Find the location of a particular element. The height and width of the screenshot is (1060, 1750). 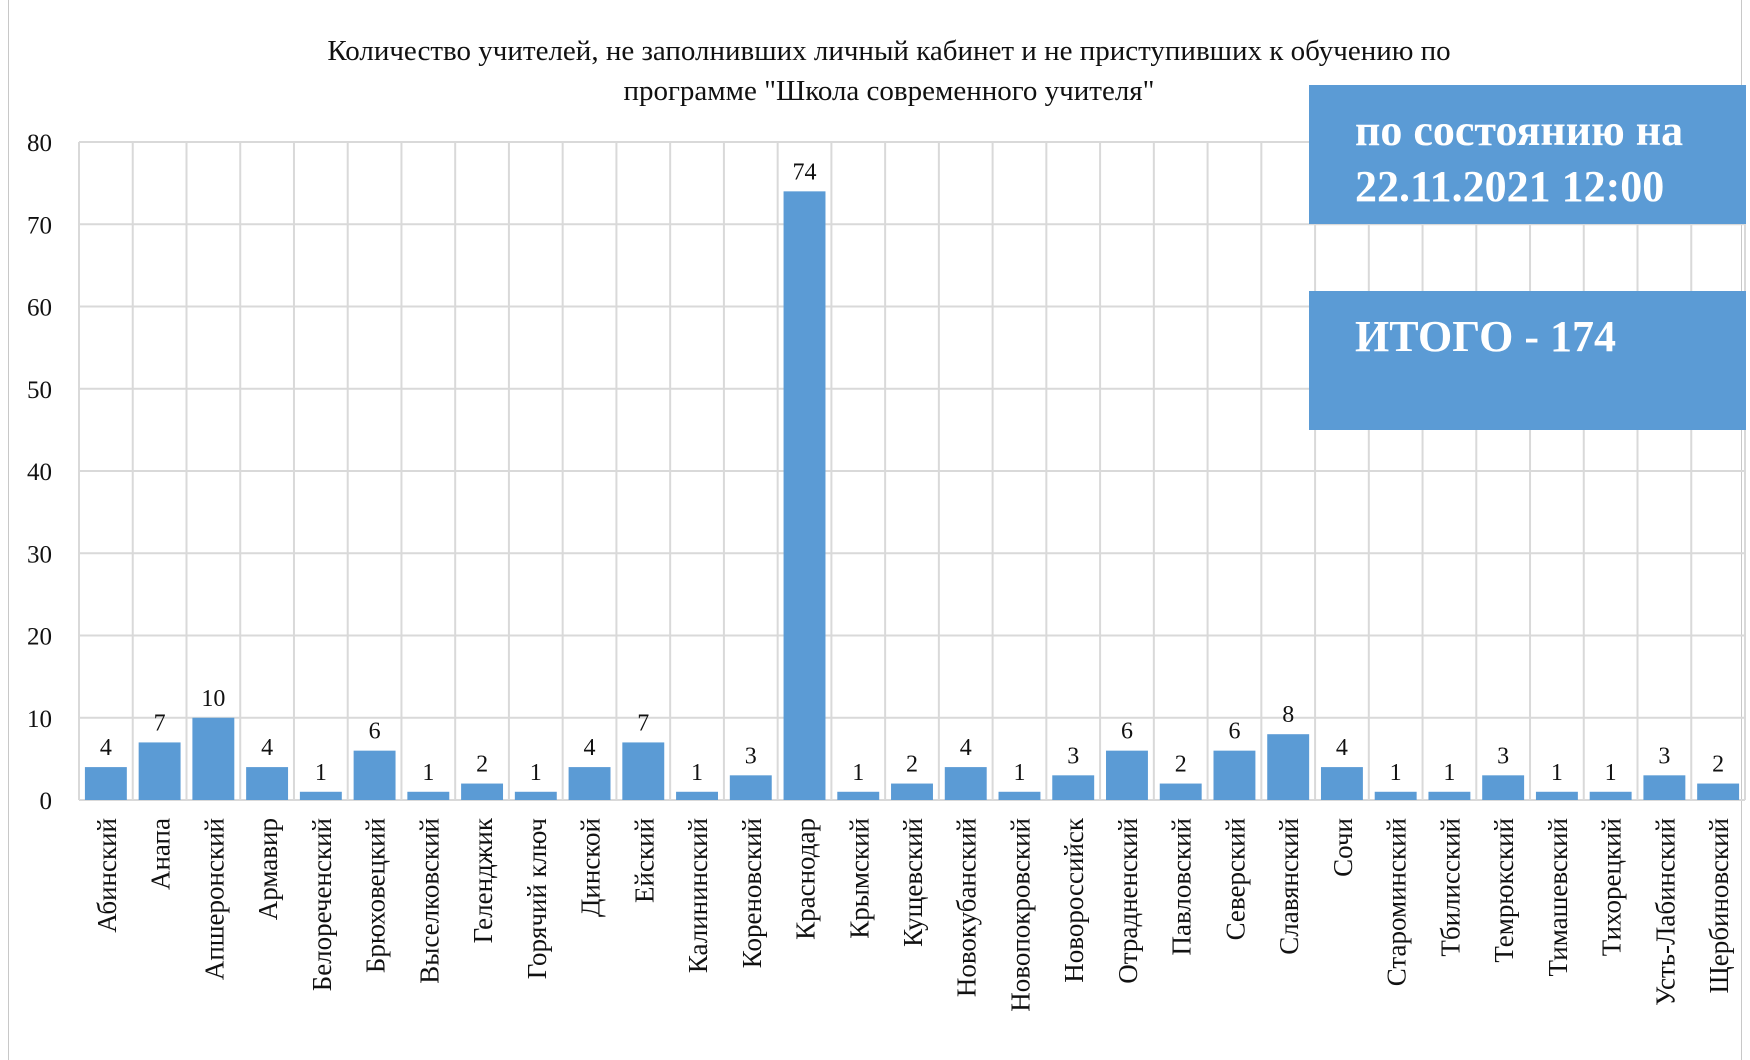

category-label: Славянский is located at coordinates (1289, 886).